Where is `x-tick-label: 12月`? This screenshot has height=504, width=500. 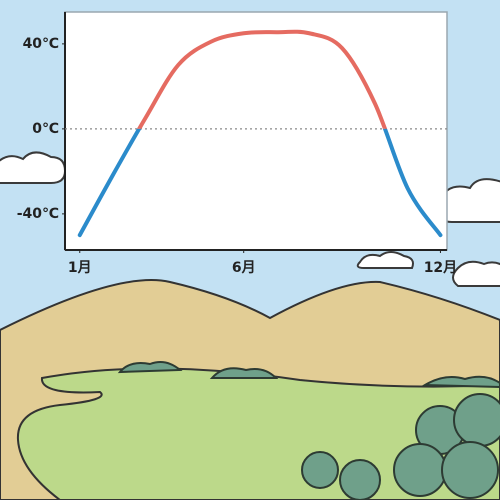 x-tick-label: 12月 is located at coordinates (440, 268).